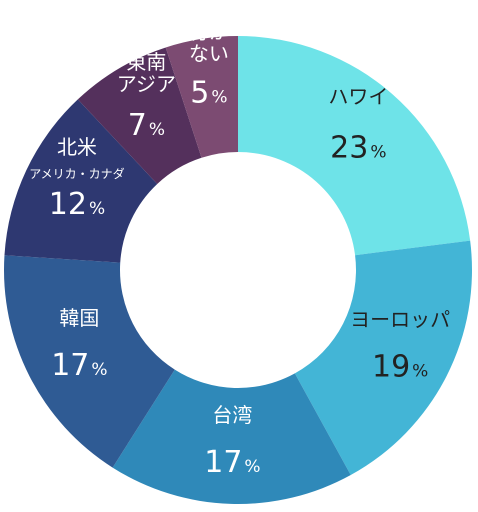 This screenshot has height=512, width=478. Describe the element at coordinates (358, 96) in the screenshot. I see `slice-label-1: ハワイ` at that location.